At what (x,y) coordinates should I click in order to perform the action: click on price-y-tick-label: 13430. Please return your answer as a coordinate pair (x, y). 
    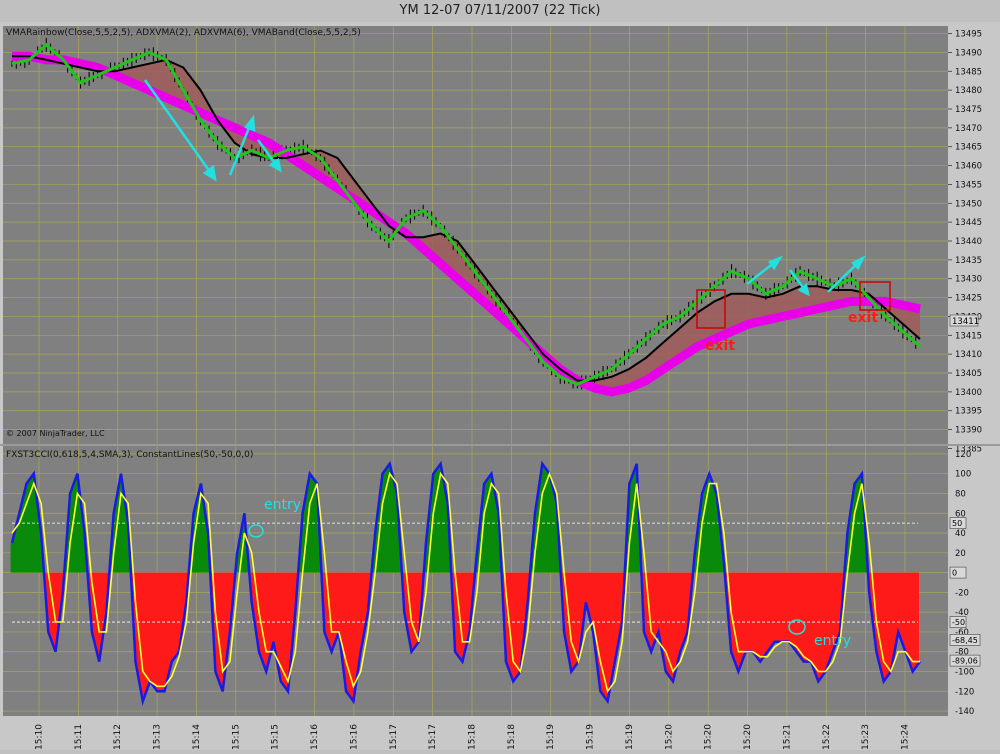
    Looking at the image, I should click on (968, 280).